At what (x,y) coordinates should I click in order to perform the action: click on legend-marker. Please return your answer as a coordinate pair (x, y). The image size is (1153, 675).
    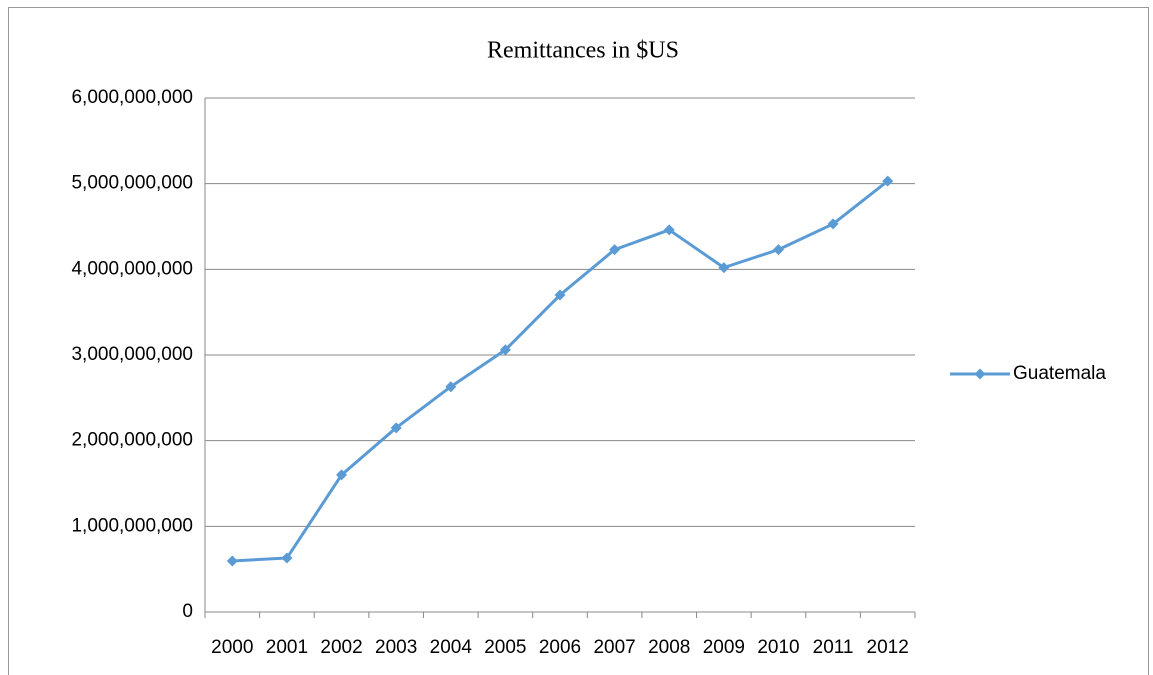
    Looking at the image, I should click on (980, 374).